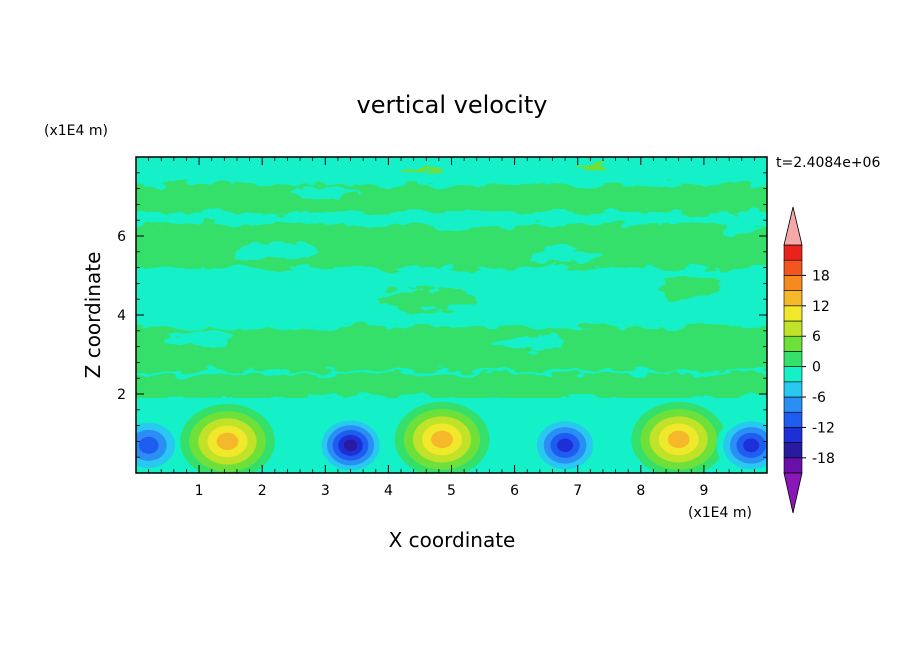 The height and width of the screenshot is (654, 904). I want to click on colorbar-over-arrow, so click(793, 226).